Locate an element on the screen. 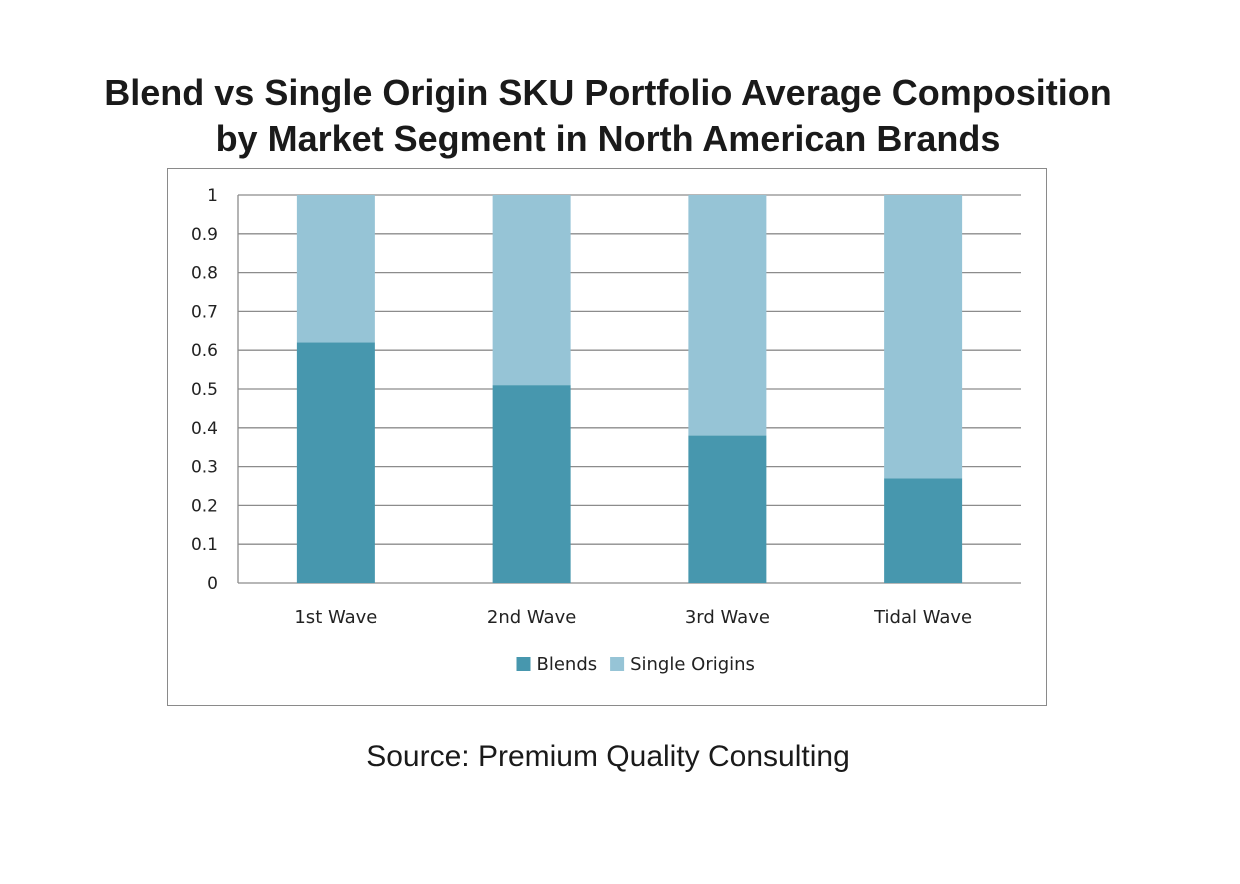  y-tick-label: 0.3 is located at coordinates (204, 468).